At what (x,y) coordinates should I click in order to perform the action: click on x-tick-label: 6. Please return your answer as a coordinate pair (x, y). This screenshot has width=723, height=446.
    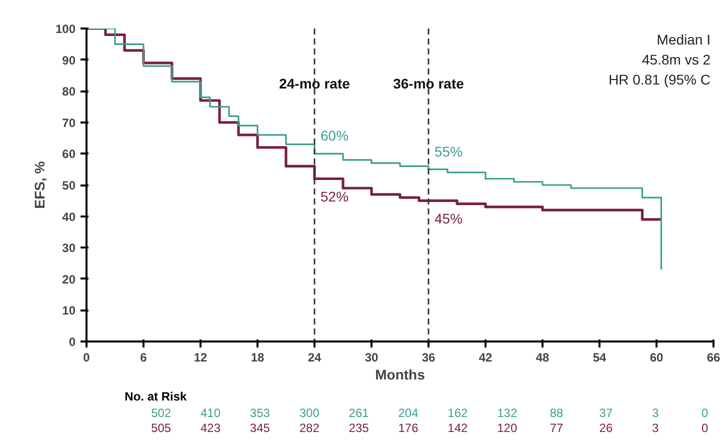
    Looking at the image, I should click on (144, 357).